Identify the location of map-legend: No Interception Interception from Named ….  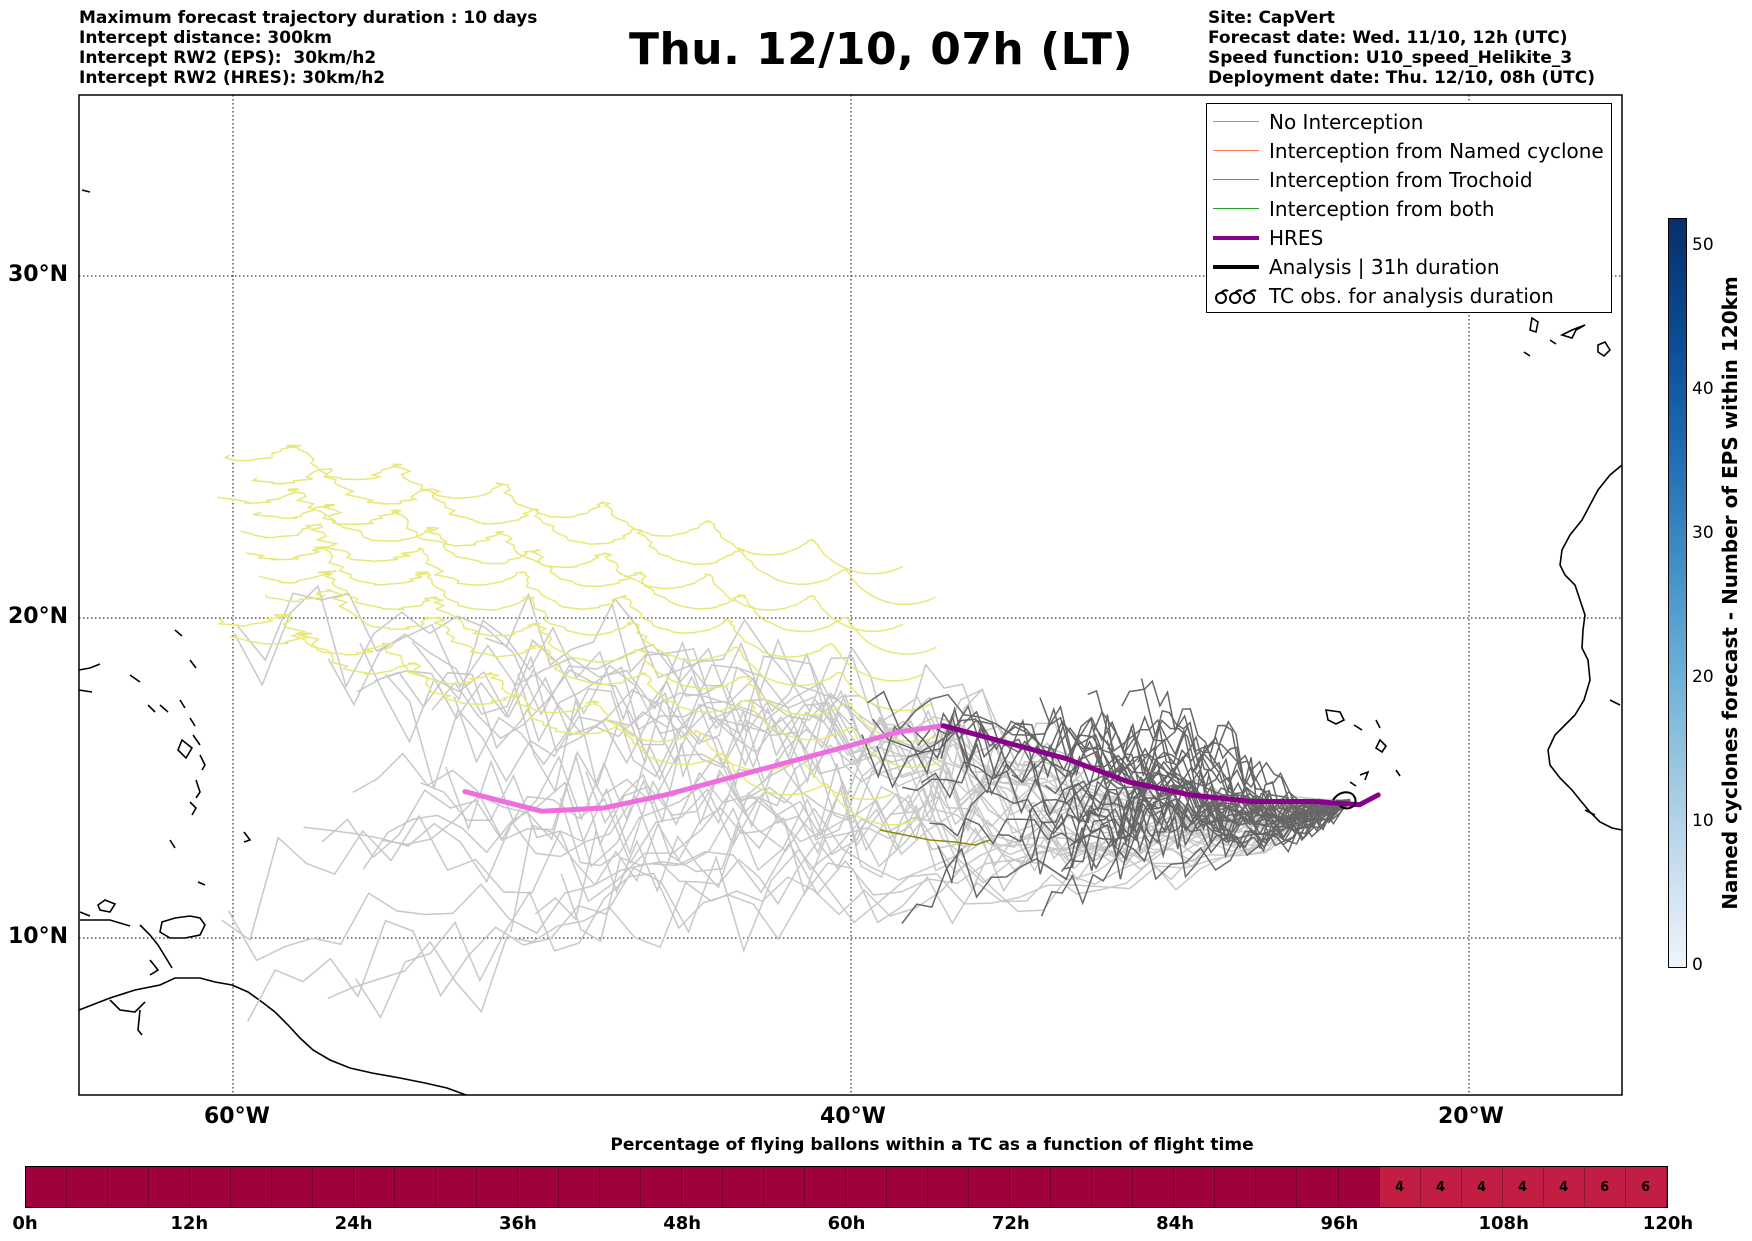
(1409, 208).